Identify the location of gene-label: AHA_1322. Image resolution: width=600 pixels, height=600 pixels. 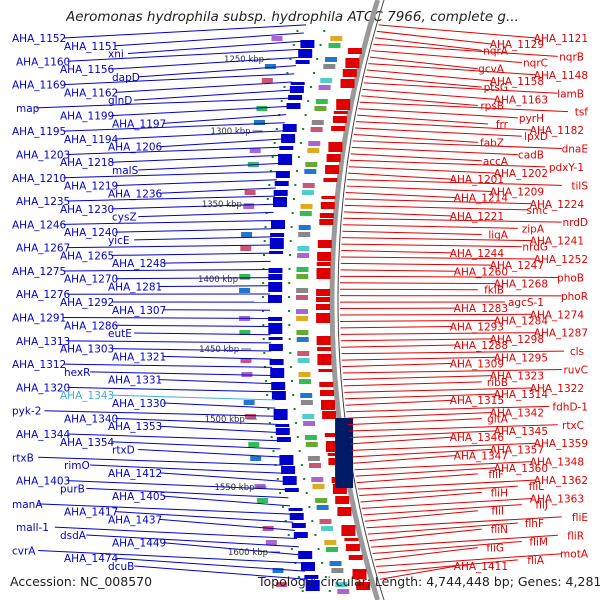
(557, 389).